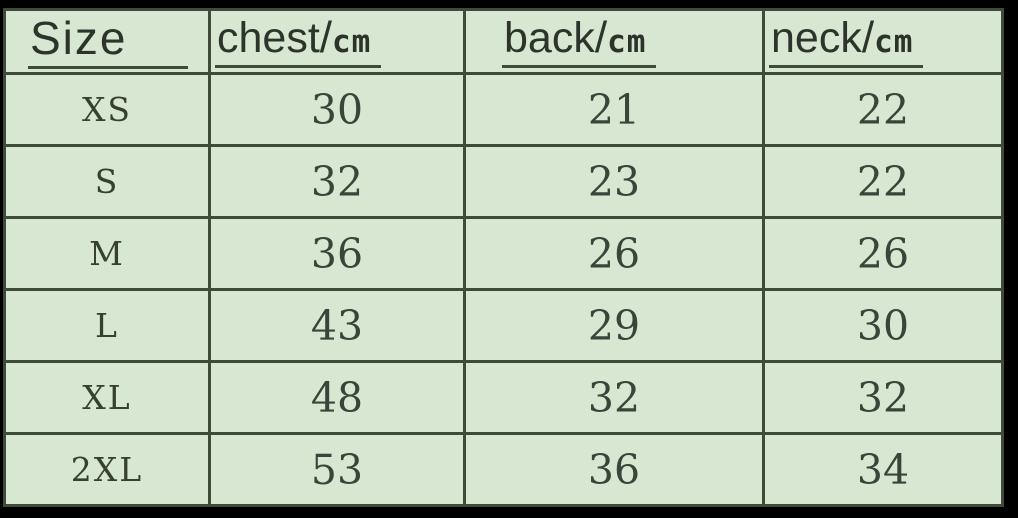  What do you see at coordinates (337, 397) in the screenshot?
I see `chest-value: 48` at bounding box center [337, 397].